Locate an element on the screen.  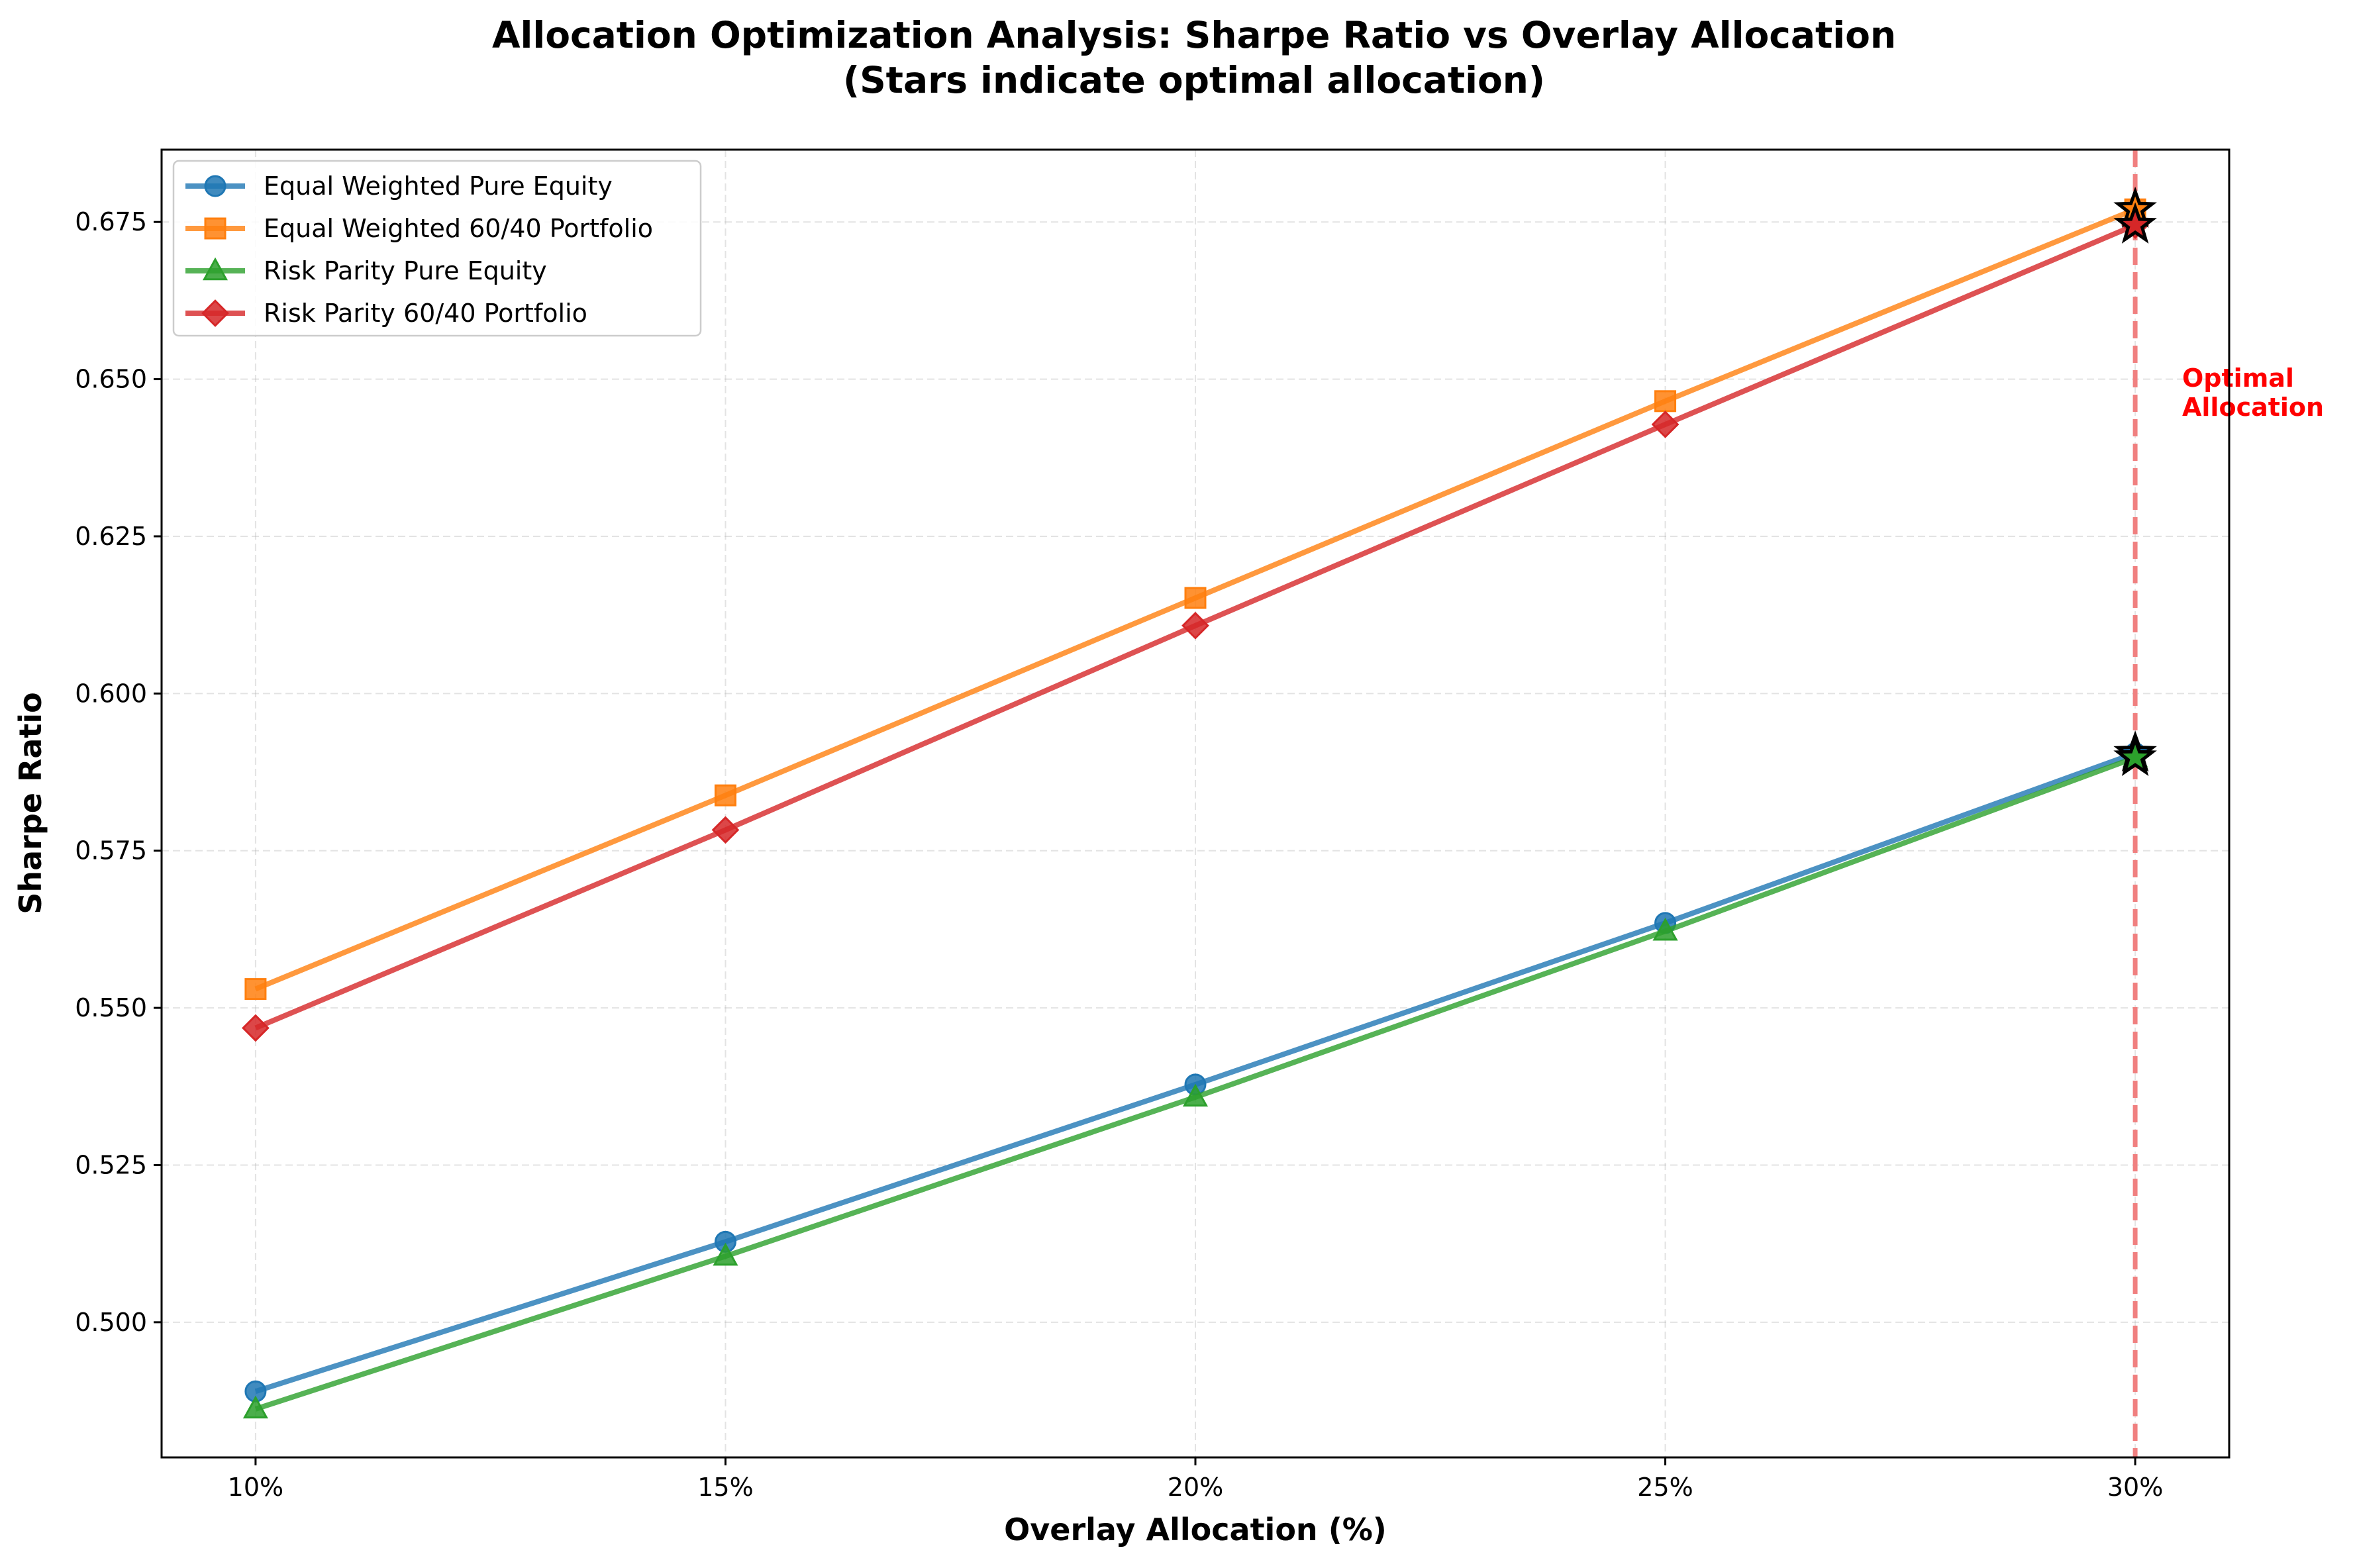
y-axis-ticks: 0.500 0.525 0.550 0.575 0.600 0.625 0.650 0.675 is located at coordinates (118, 772).